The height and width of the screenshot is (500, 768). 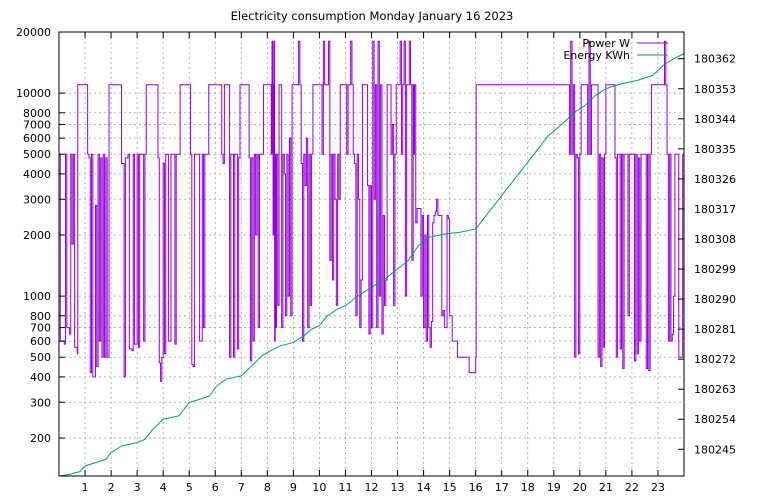 What do you see at coordinates (658, 487) in the screenshot?
I see `x-tick-label-23: 23` at bounding box center [658, 487].